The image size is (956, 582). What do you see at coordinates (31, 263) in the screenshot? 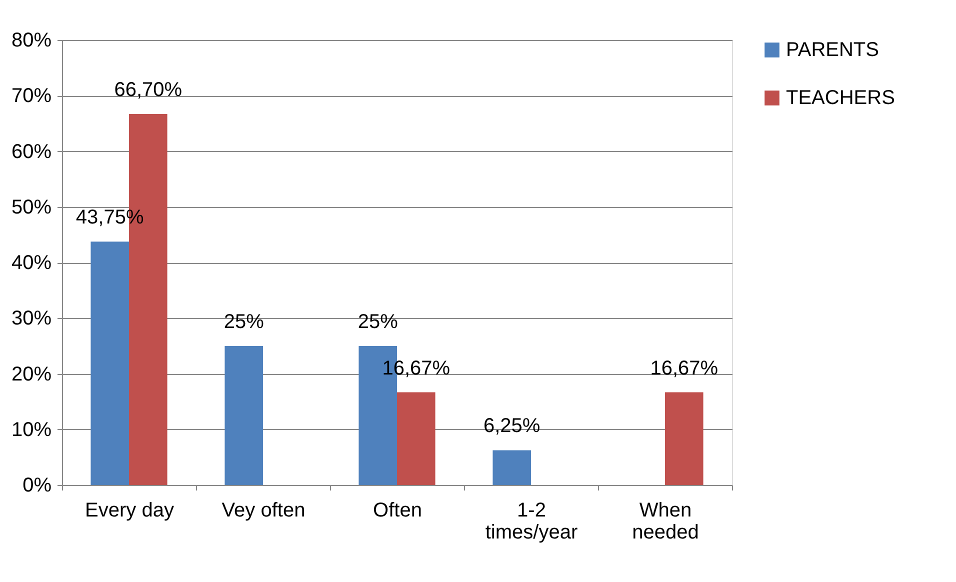
I see `y-tick-label: 40%` at bounding box center [31, 263].